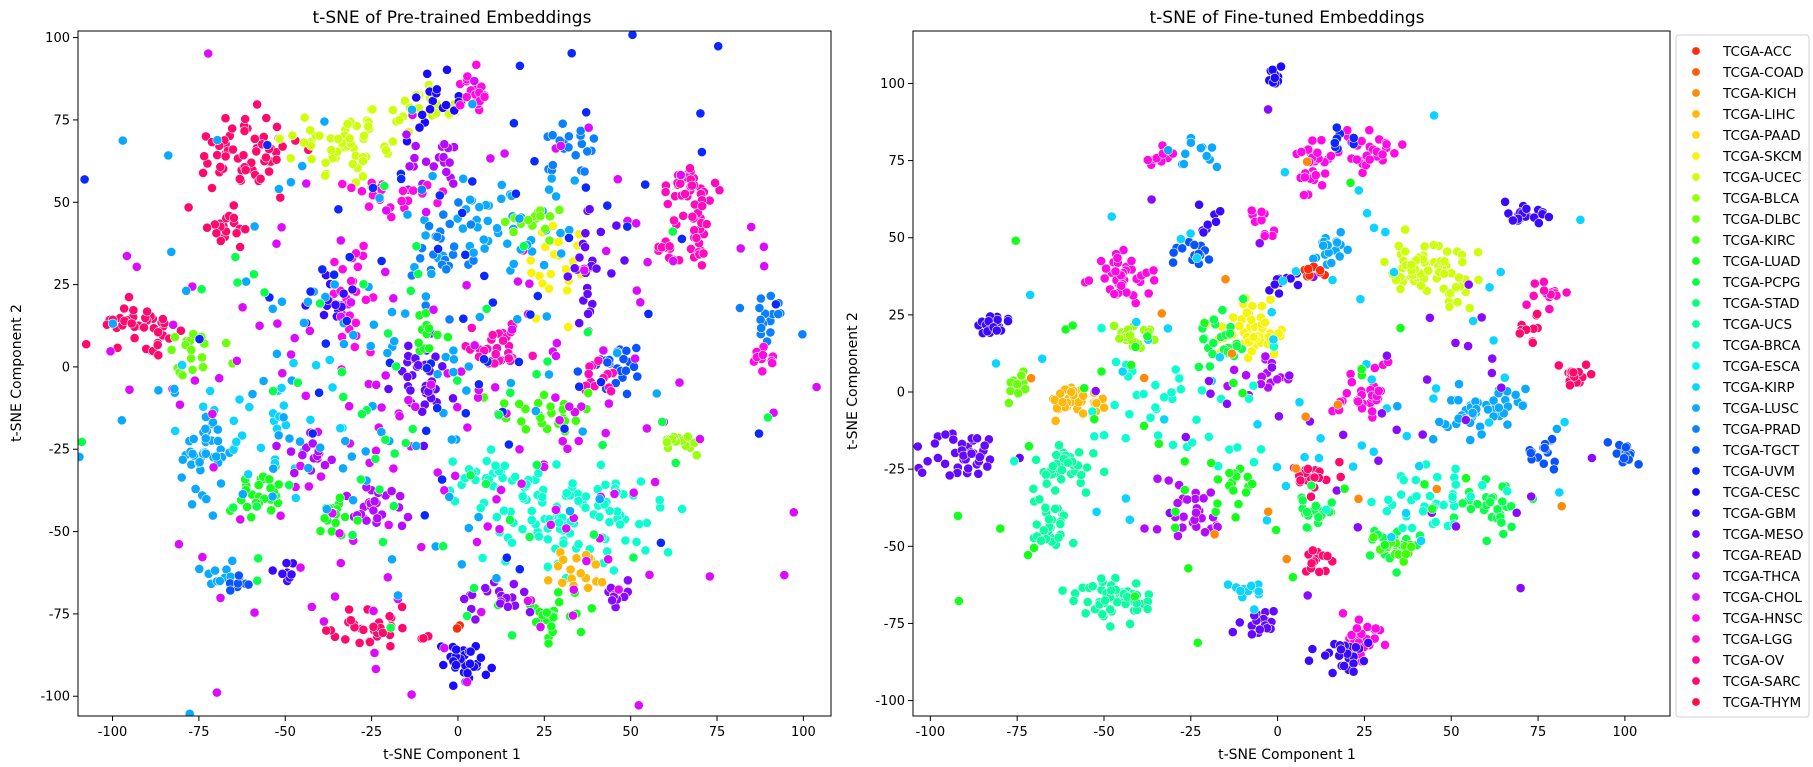  I want to click on legend-label: TCGA-OV, so click(1753, 661).